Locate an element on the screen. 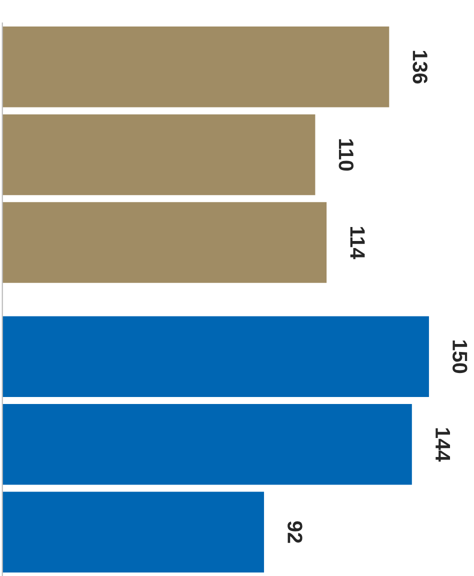  data-label: 150 is located at coordinates (460, 357).